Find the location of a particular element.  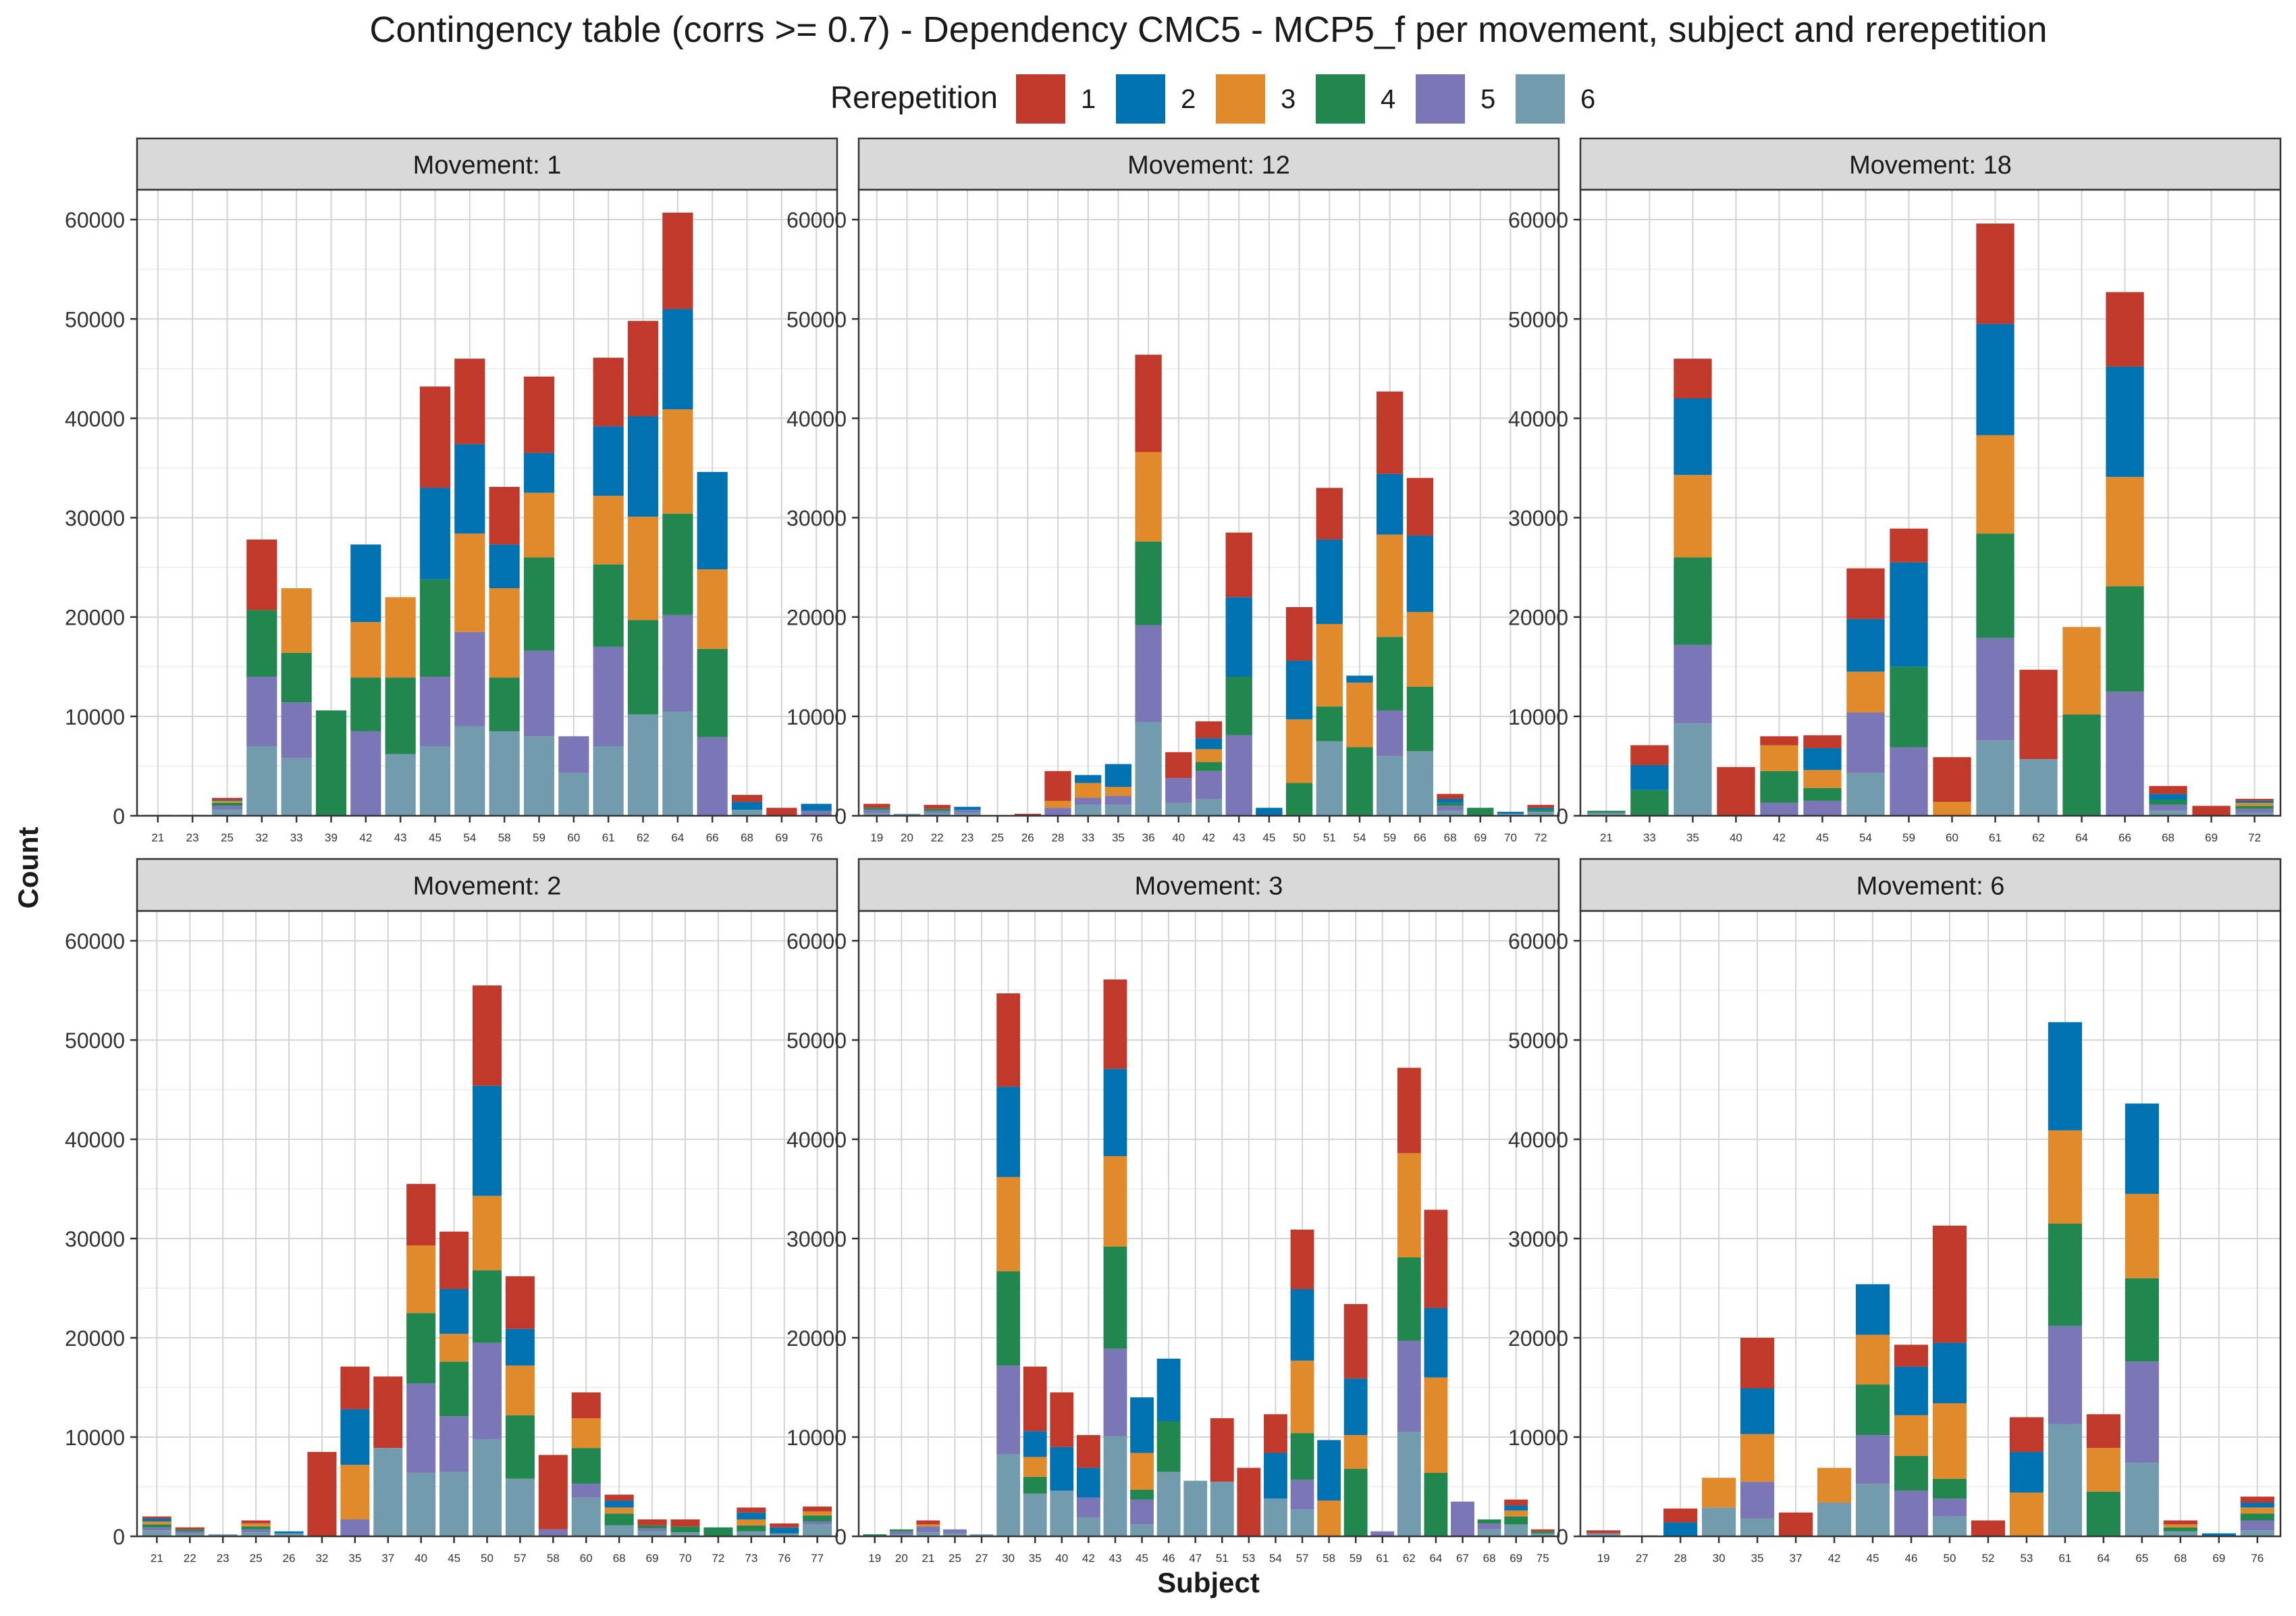

x-tick-label: 57 is located at coordinates (520, 1558).